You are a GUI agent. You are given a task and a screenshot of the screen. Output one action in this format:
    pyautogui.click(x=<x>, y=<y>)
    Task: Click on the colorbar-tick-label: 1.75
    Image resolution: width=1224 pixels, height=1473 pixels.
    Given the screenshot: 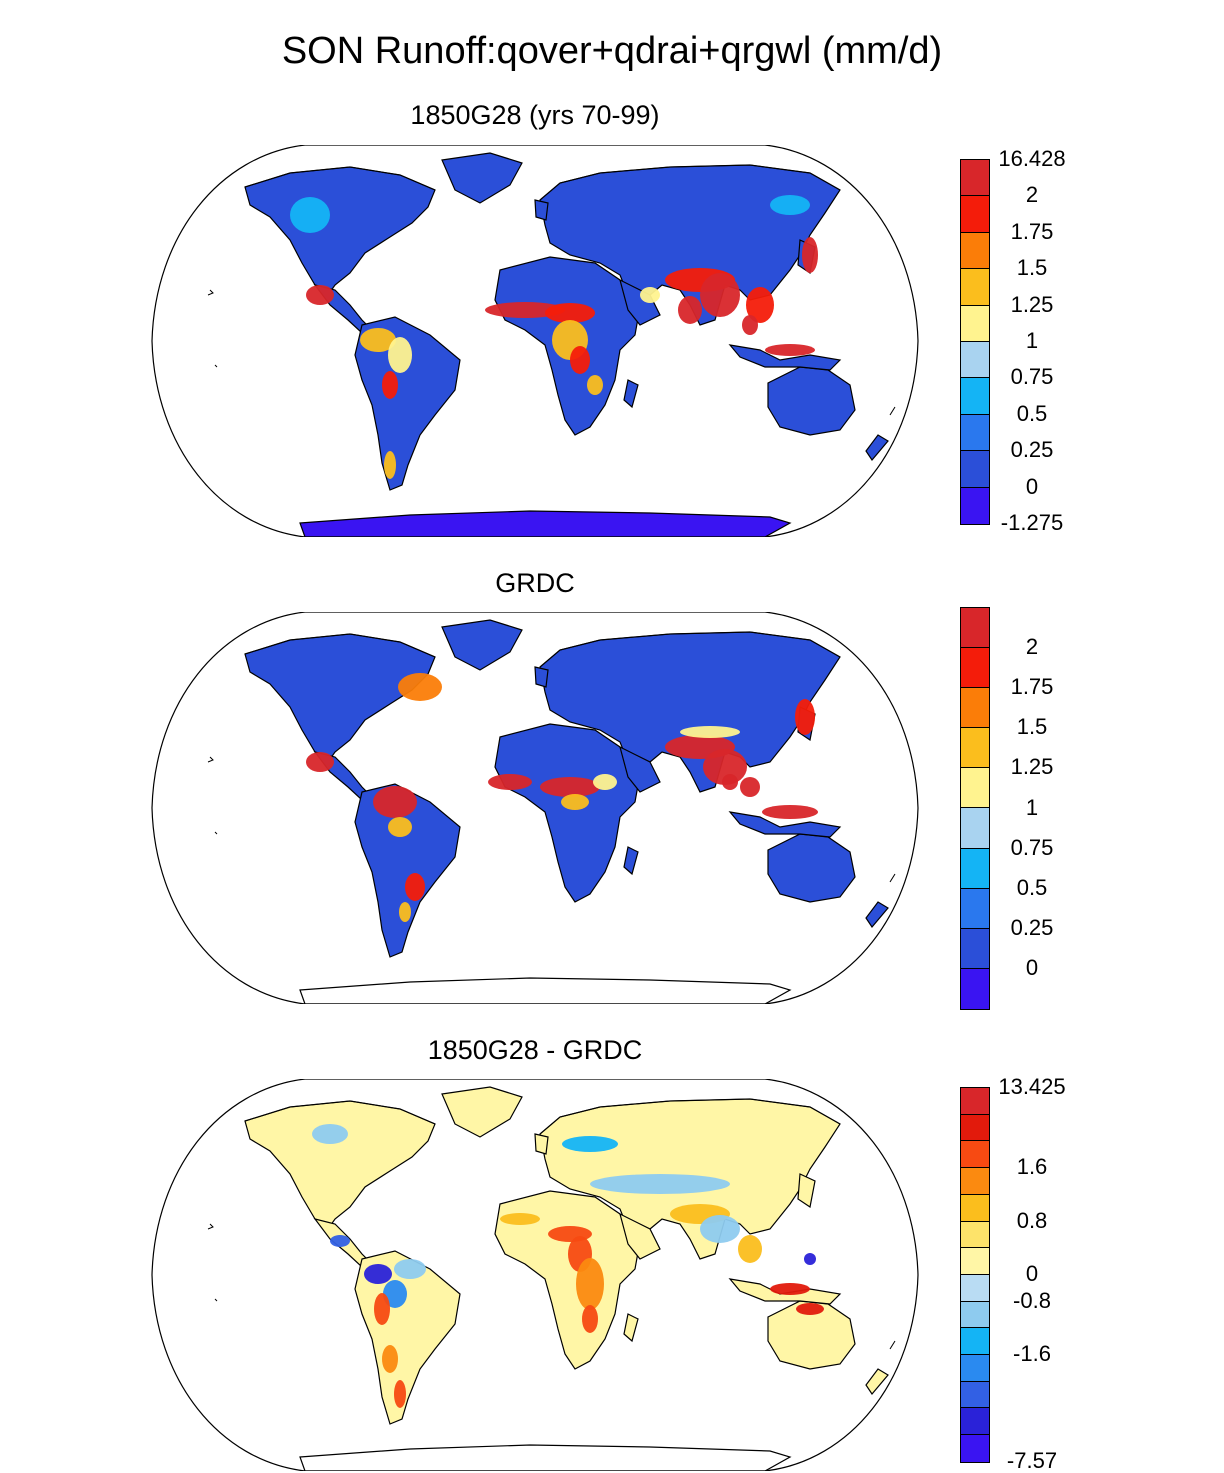 What is the action you would take?
    pyautogui.click(x=1032, y=231)
    